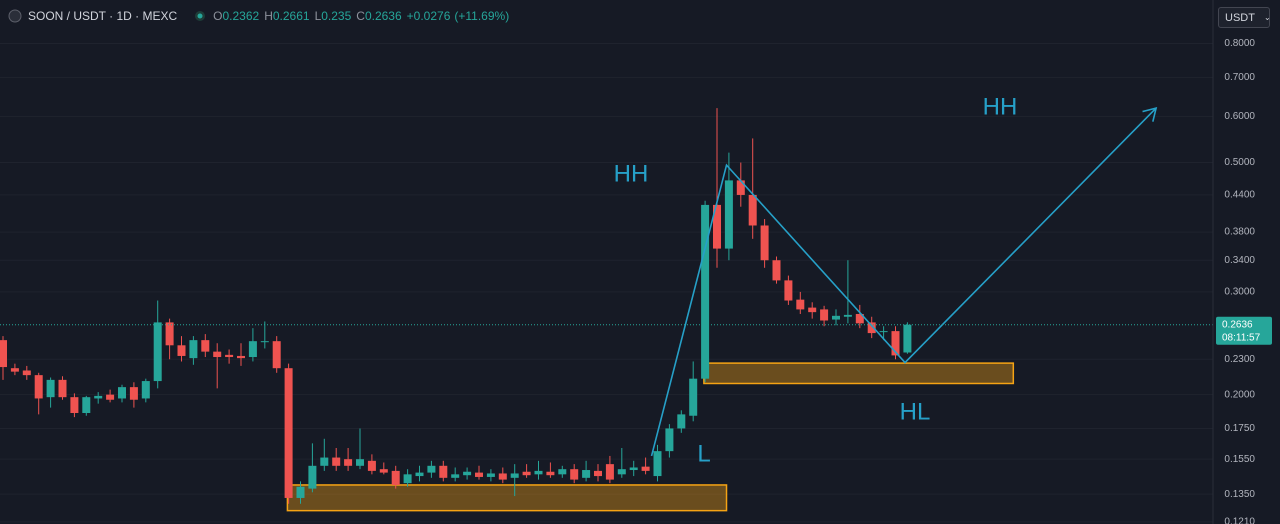 This screenshot has height=524, width=1280. I want to click on y-tick-label: 0.2300, so click(1239, 359).